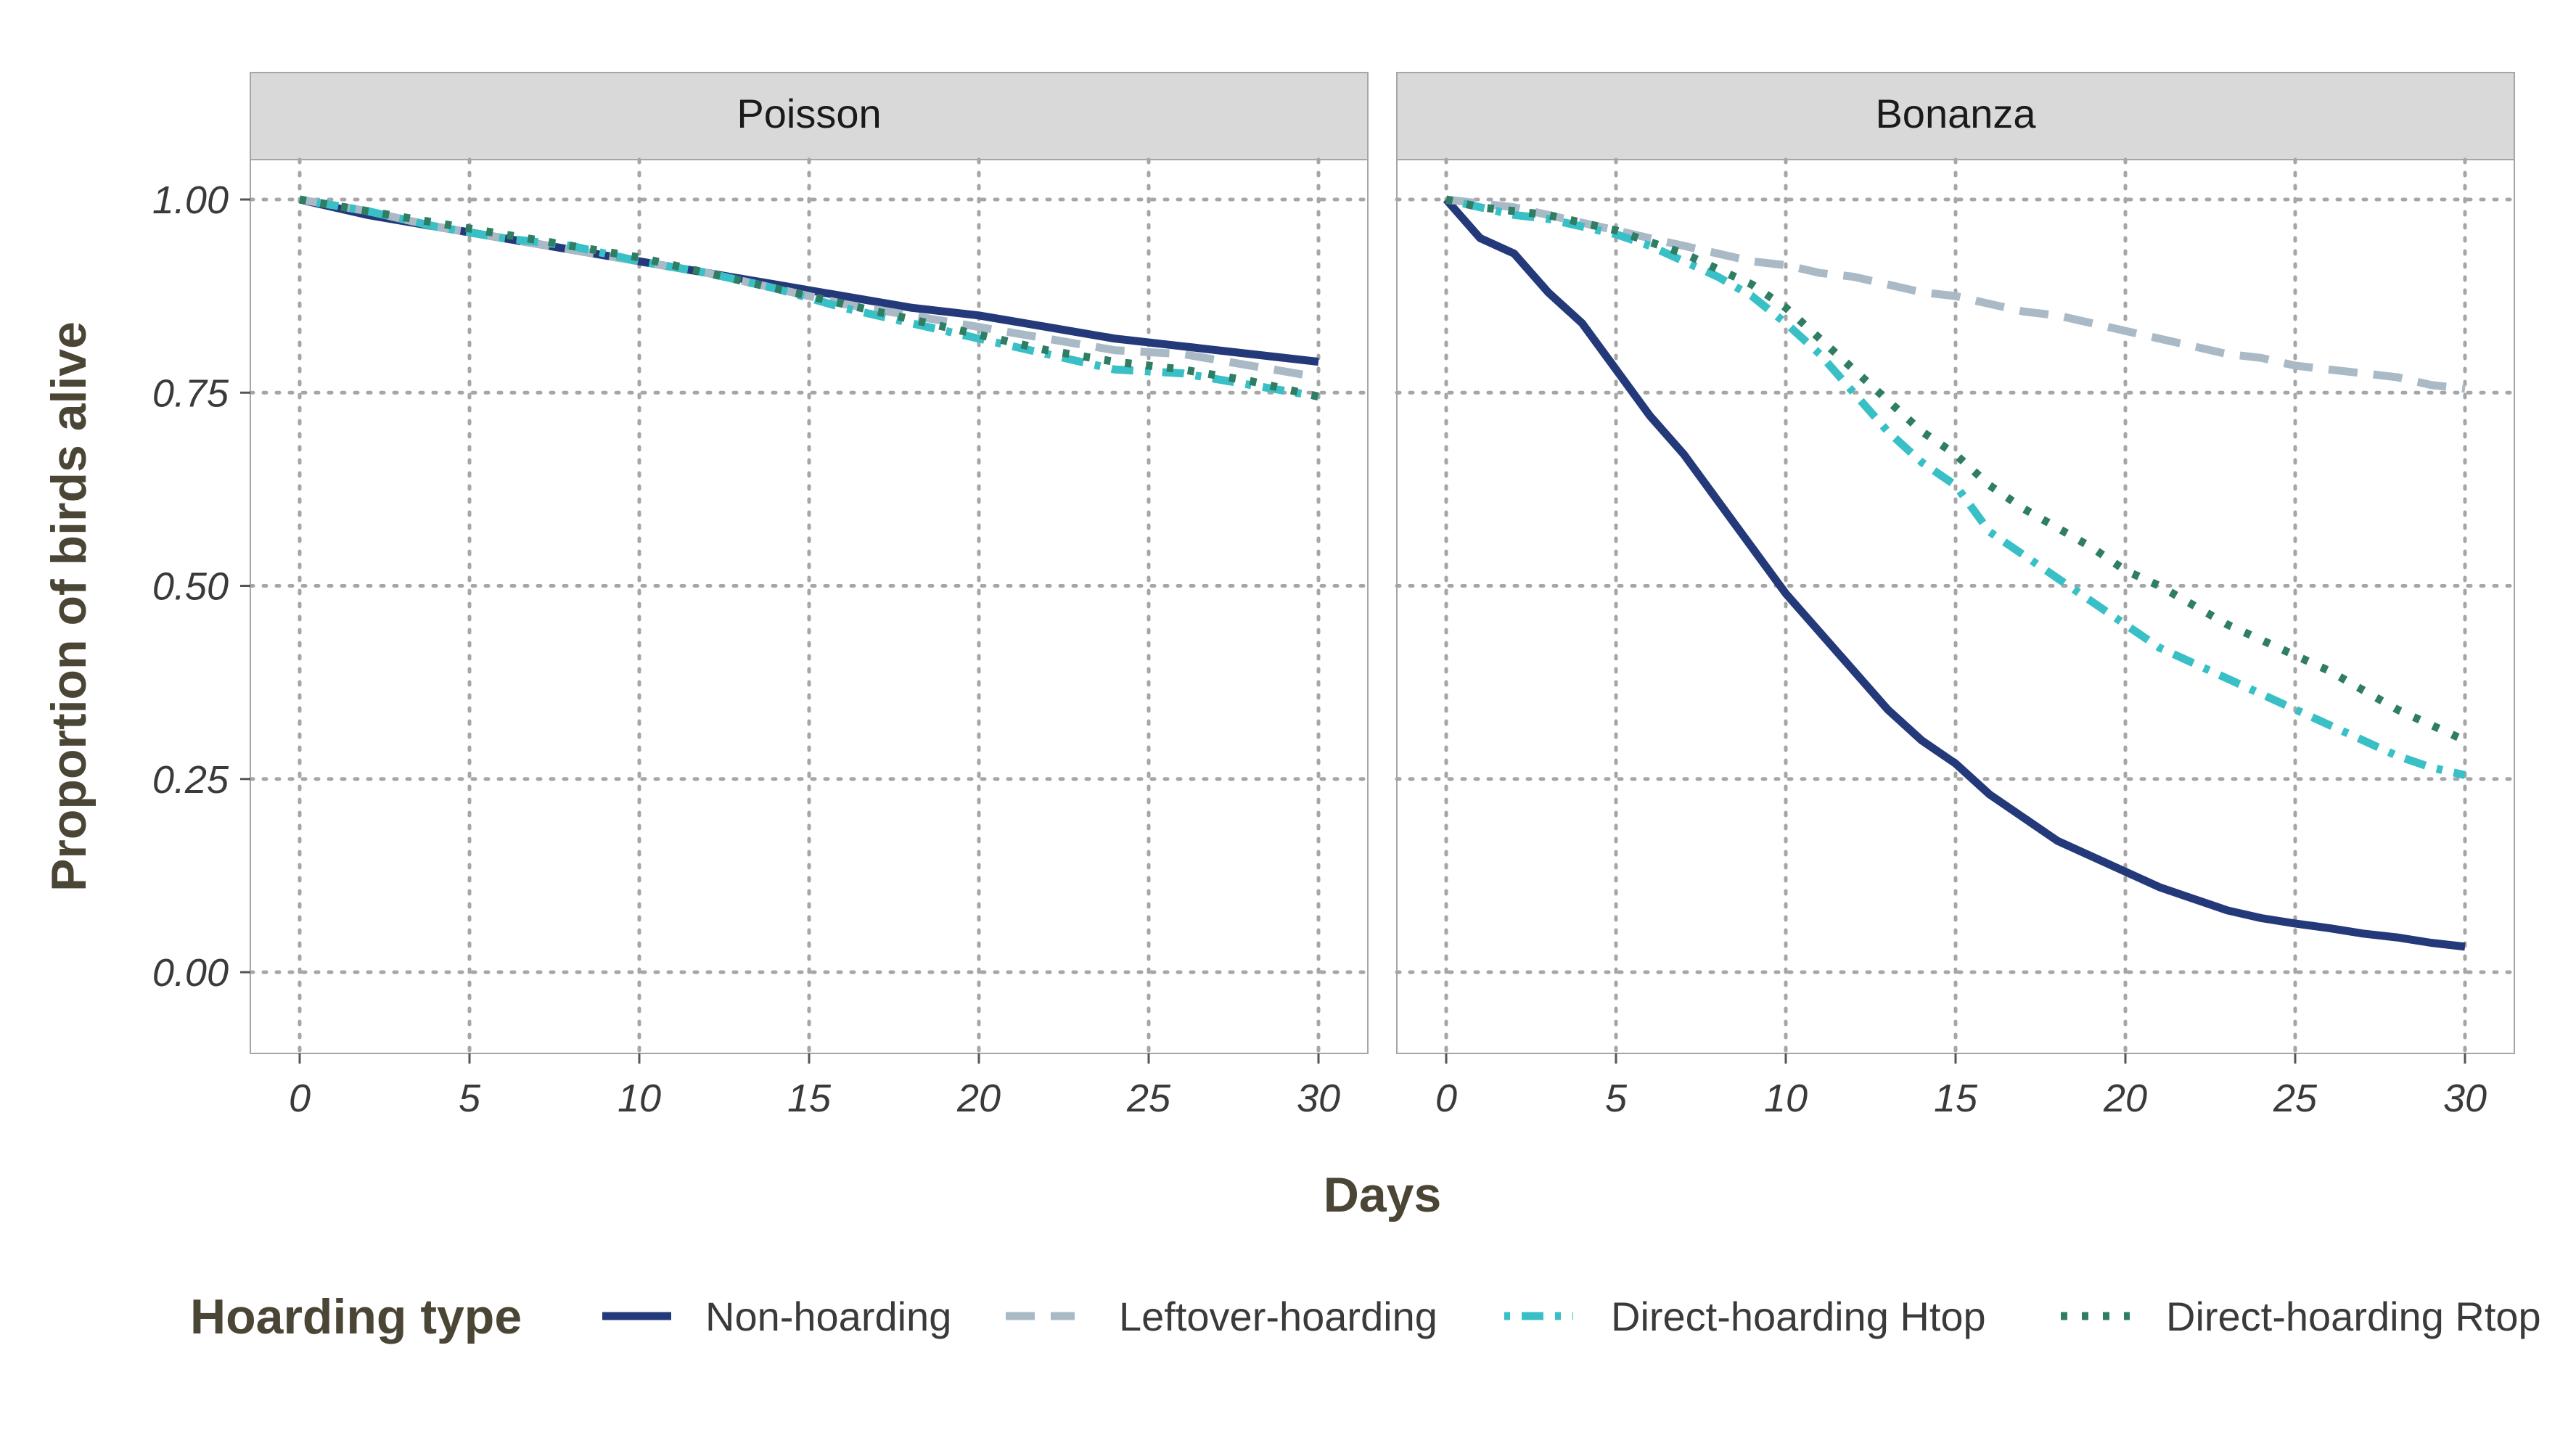 This screenshot has width=2576, height=1451. What do you see at coordinates (1446, 1098) in the screenshot?
I see `x-tick-label-bonanza-0: 0` at bounding box center [1446, 1098].